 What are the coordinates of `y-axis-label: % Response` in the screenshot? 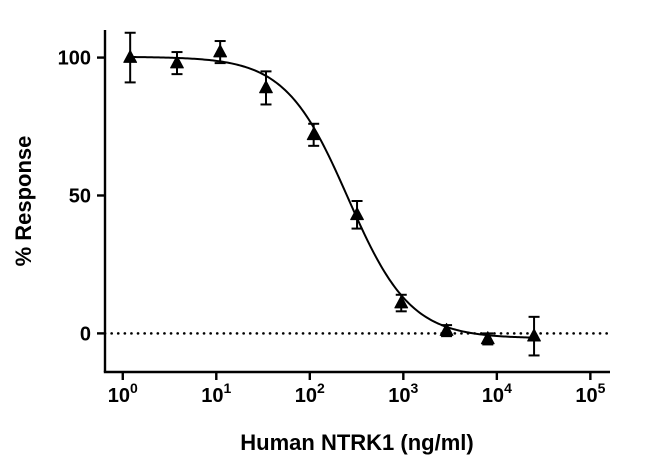 It's located at (23, 201).